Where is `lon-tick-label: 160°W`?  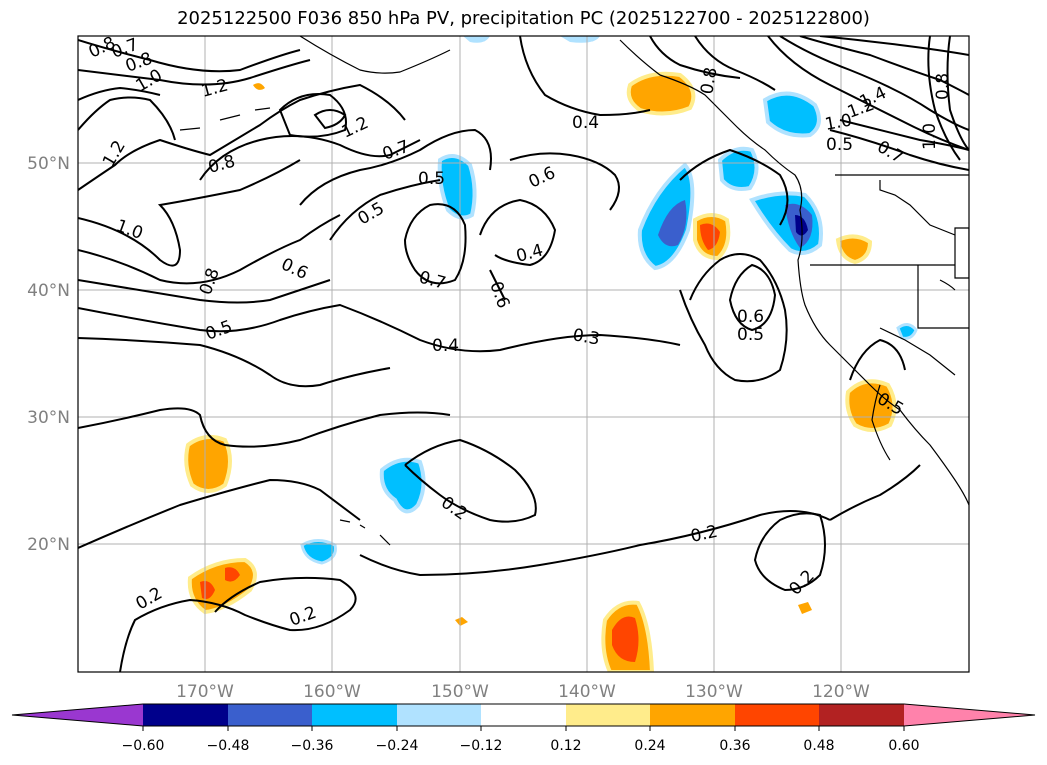
lon-tick-label: 160°W is located at coordinates (332, 692).